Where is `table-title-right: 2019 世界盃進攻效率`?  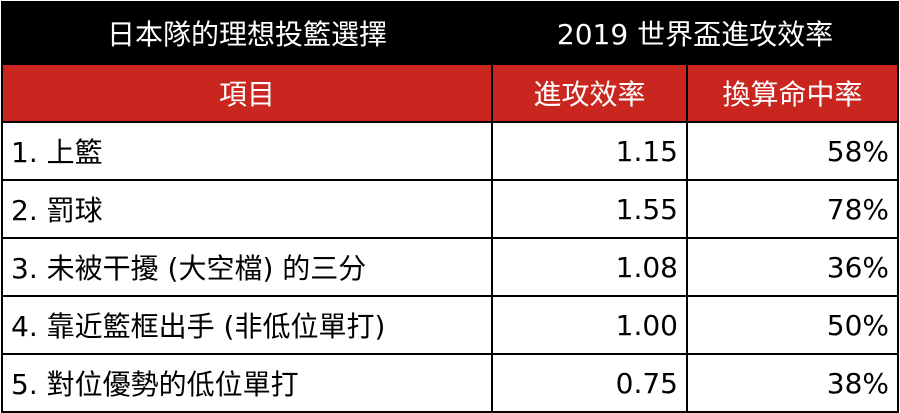 table-title-right: 2019 世界盃進攻效率 is located at coordinates (695, 33).